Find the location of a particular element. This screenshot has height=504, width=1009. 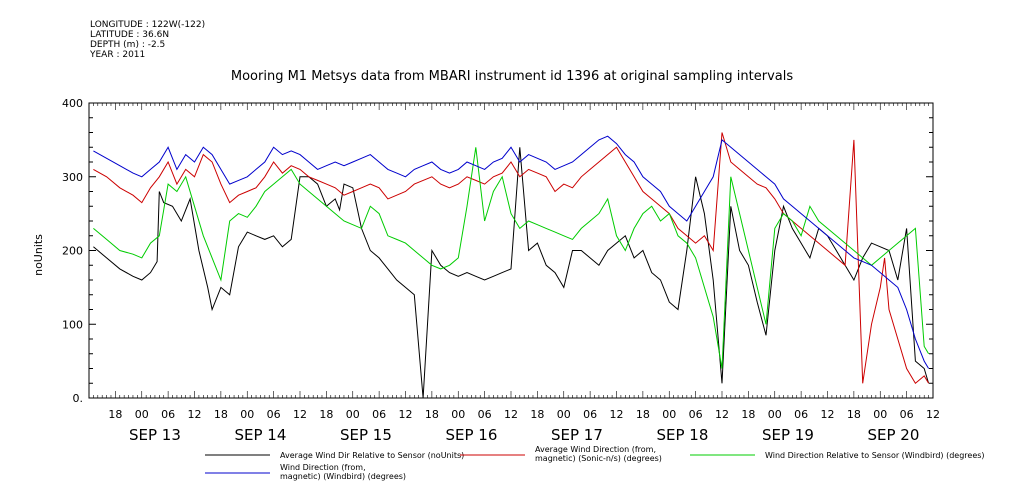

x-day-label: SEP 14 is located at coordinates (260, 435).